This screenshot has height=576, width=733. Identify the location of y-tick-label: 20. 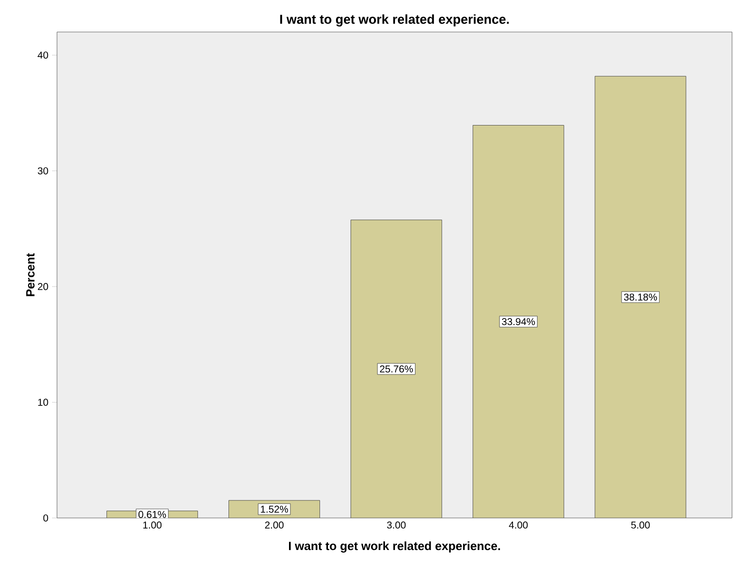
(43, 286).